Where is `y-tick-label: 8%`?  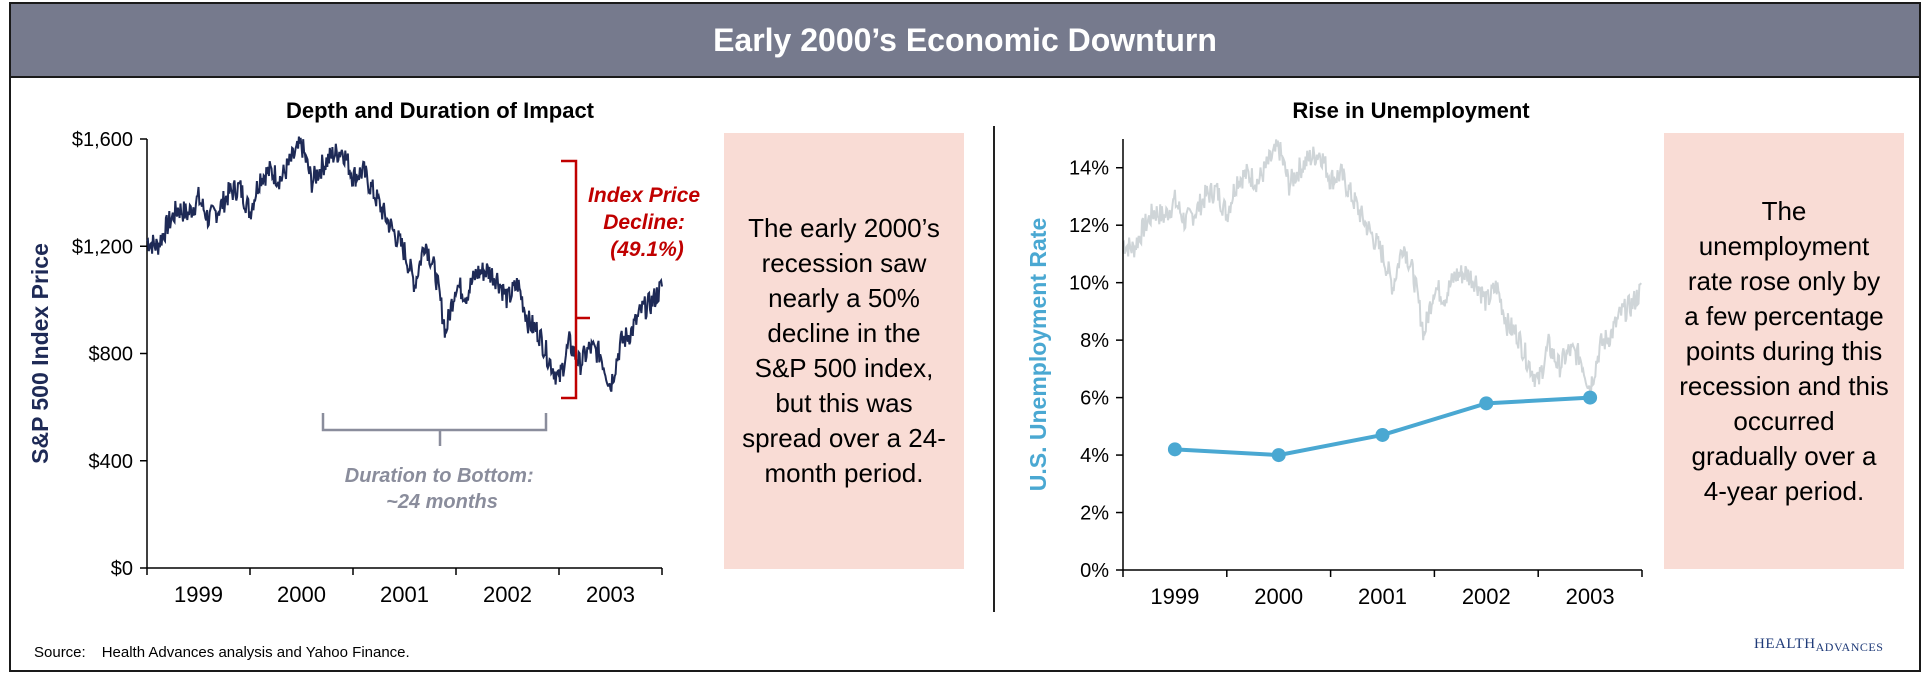
y-tick-label: 8% is located at coordinates (1094, 341).